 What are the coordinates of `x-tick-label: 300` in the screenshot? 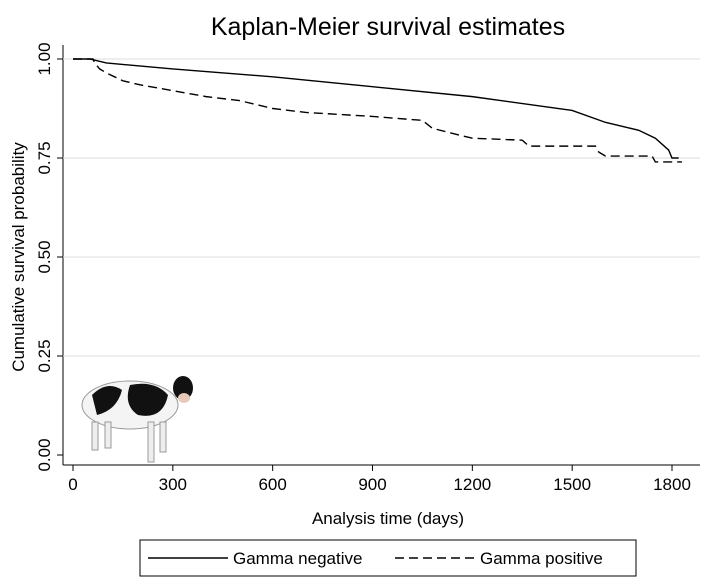 It's located at (173, 484).